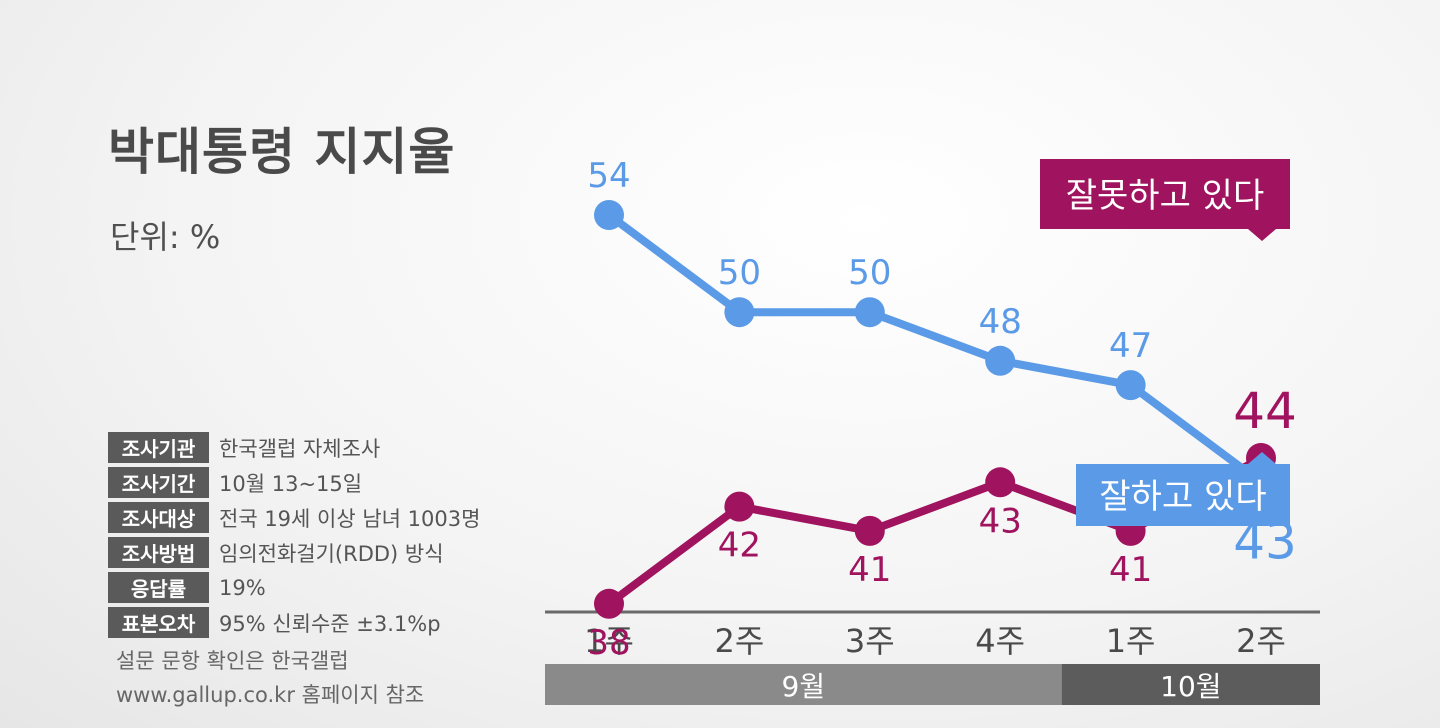 The height and width of the screenshot is (728, 1440). Describe the element at coordinates (282, 152) in the screenshot. I see `chart-title: 박대통령 지지율` at that location.